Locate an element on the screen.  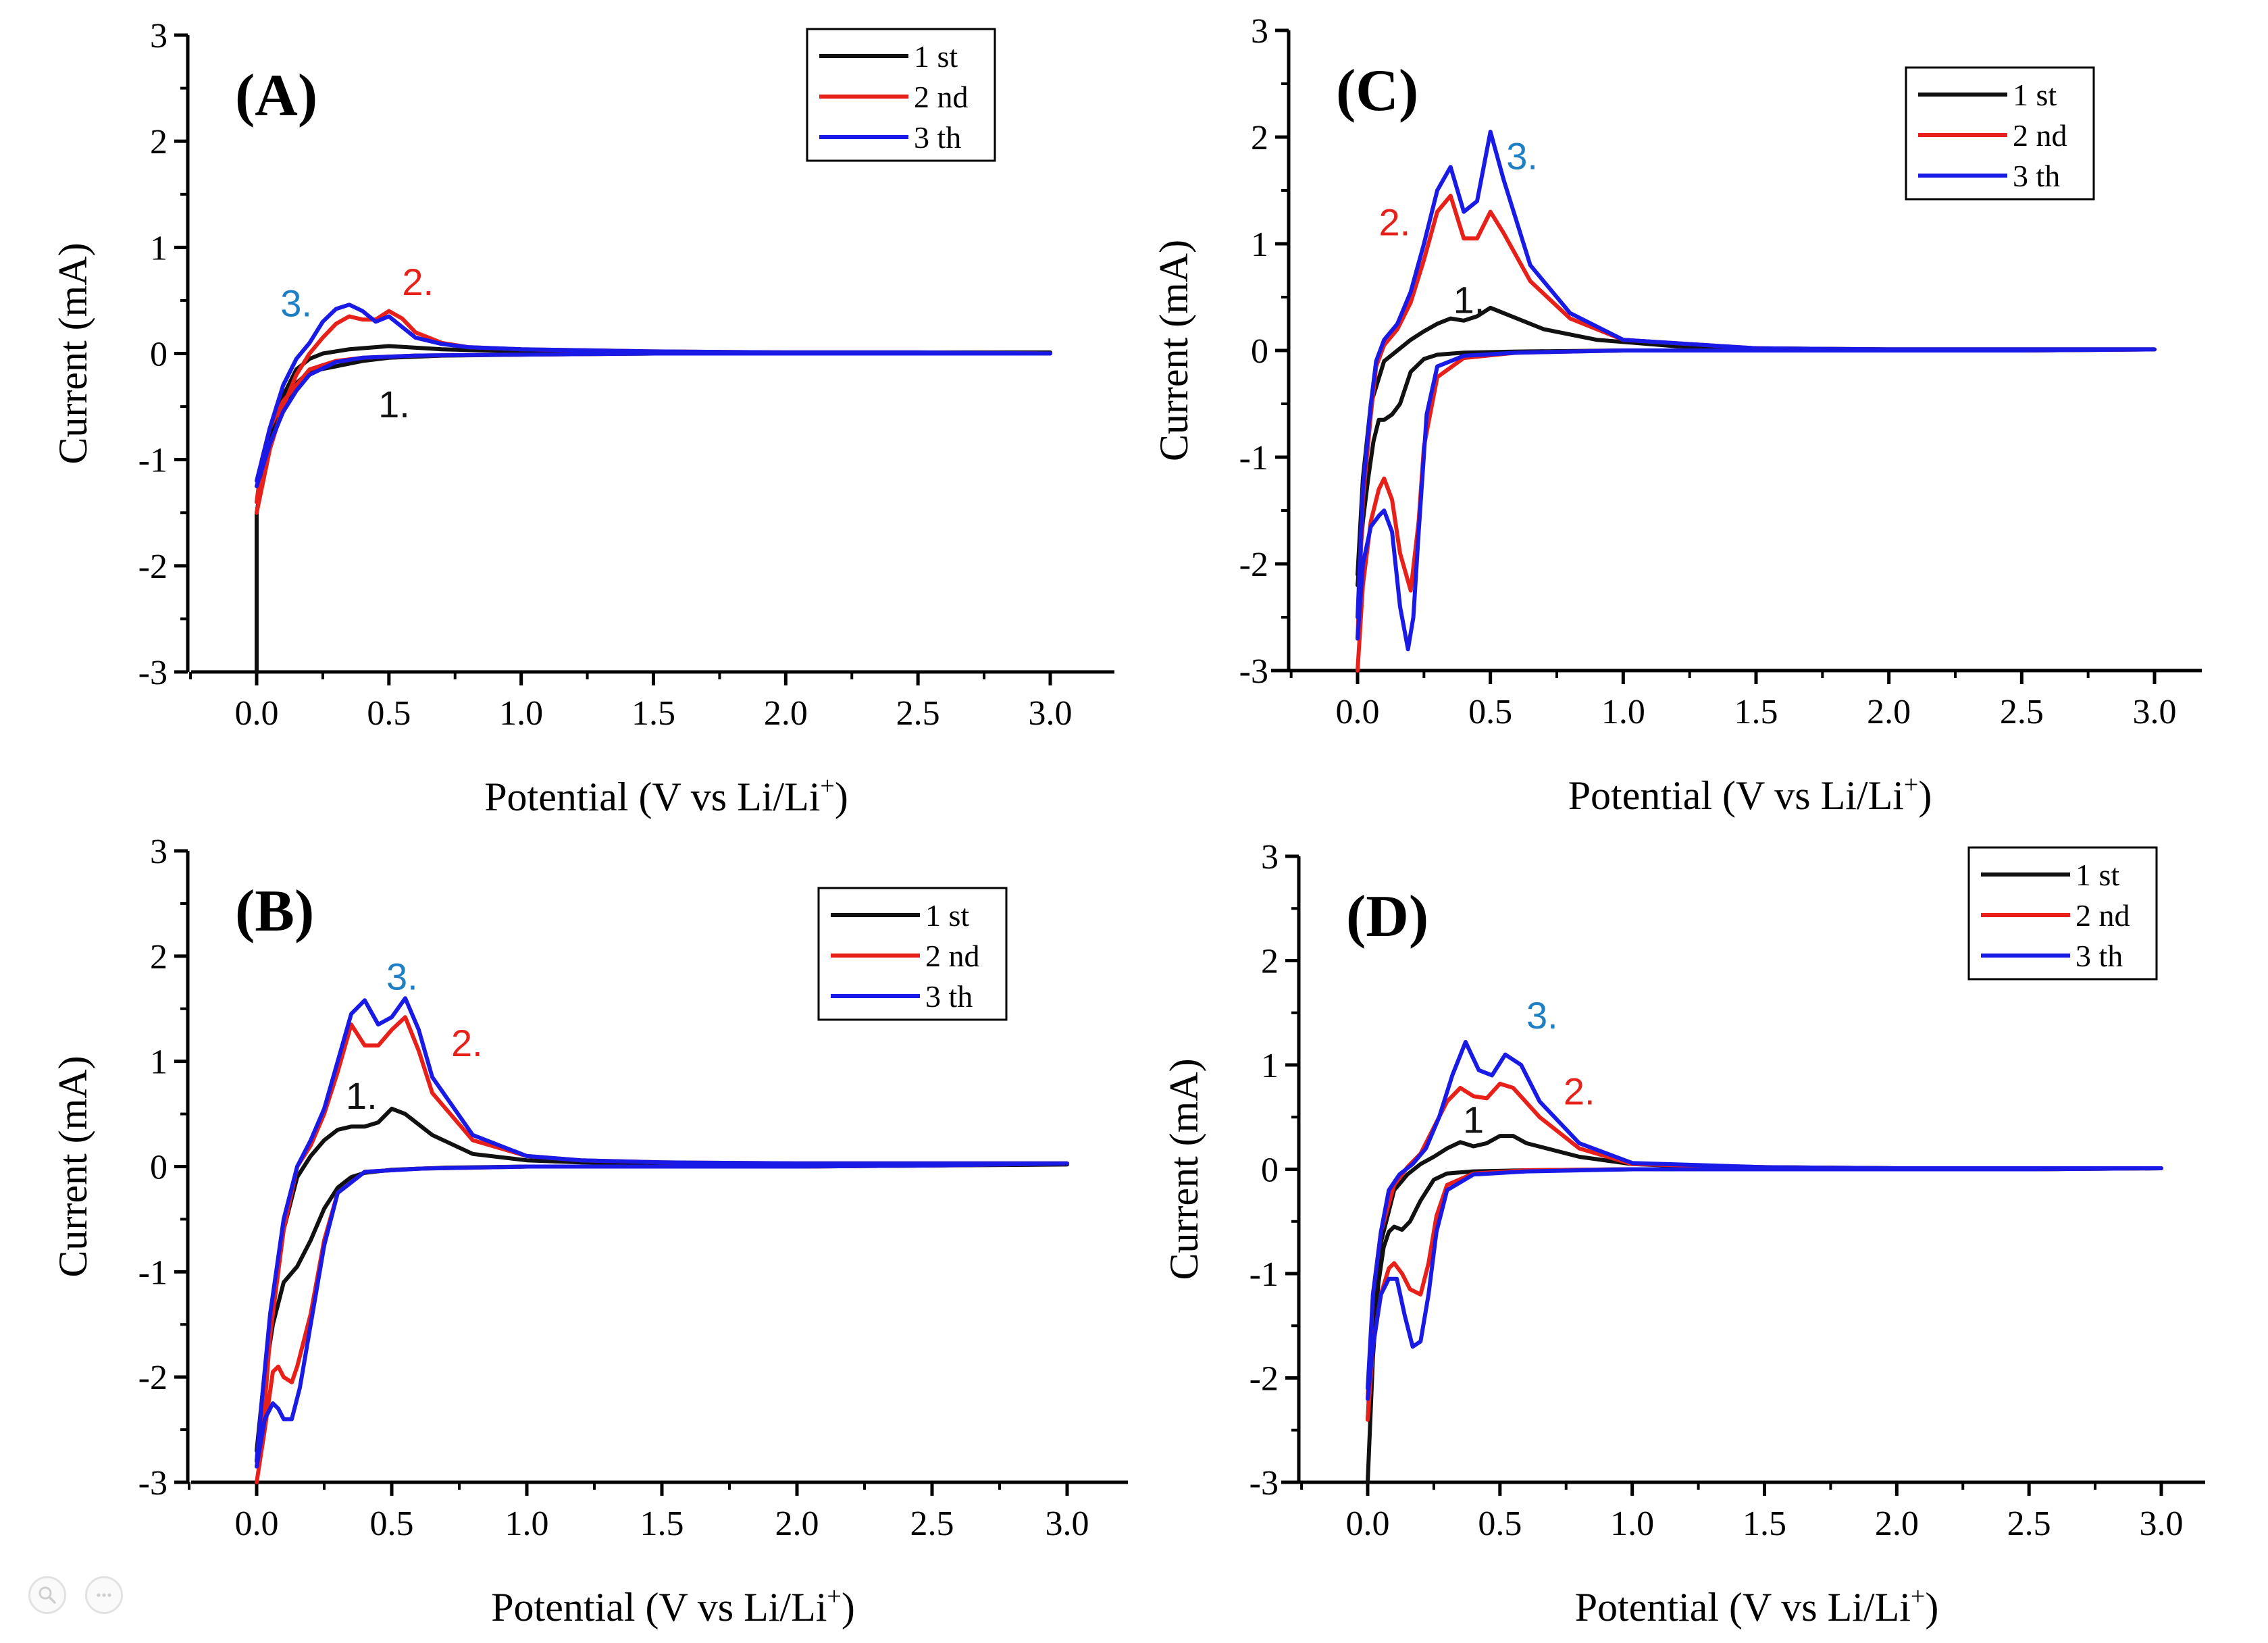
zoom-button is located at coordinates (47, 1595).